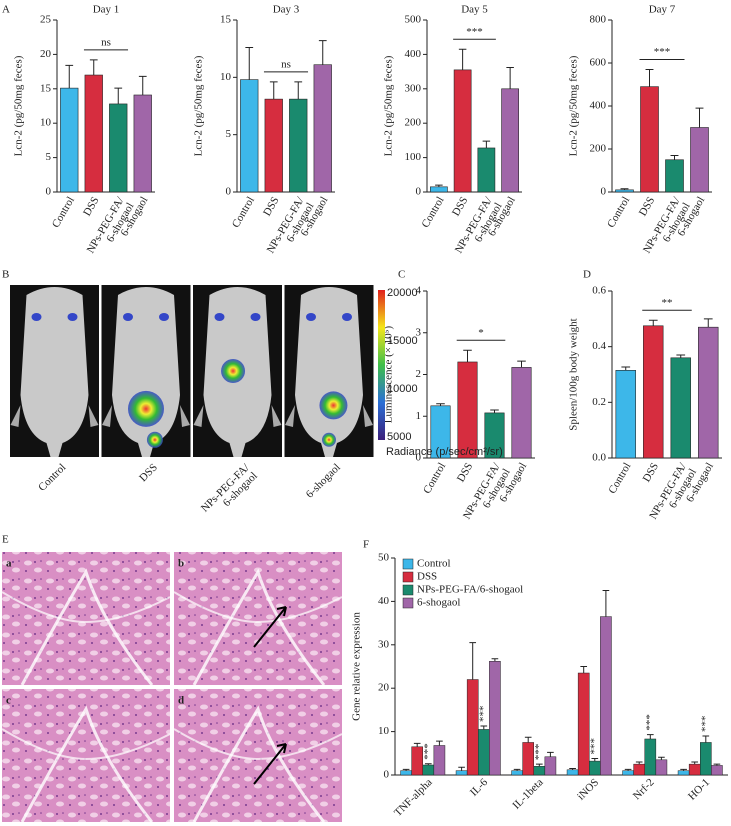  What do you see at coordinates (599, 458) in the screenshot?
I see `y-tick-label: 0.0` at bounding box center [599, 458].